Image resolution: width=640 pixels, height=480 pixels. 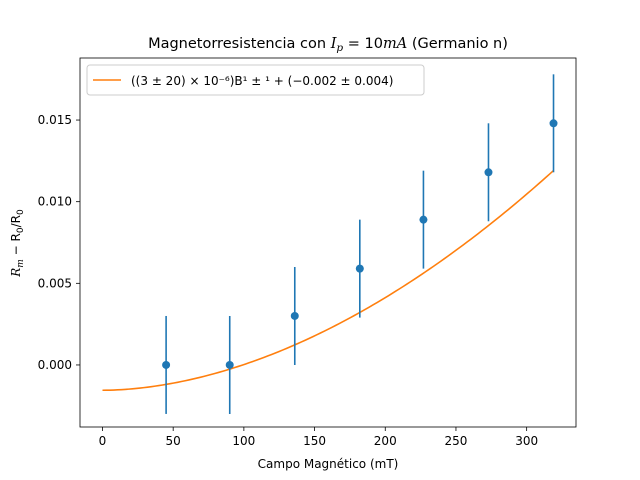 I want to click on y-tick-label: 0.005, so click(x=55, y=283).